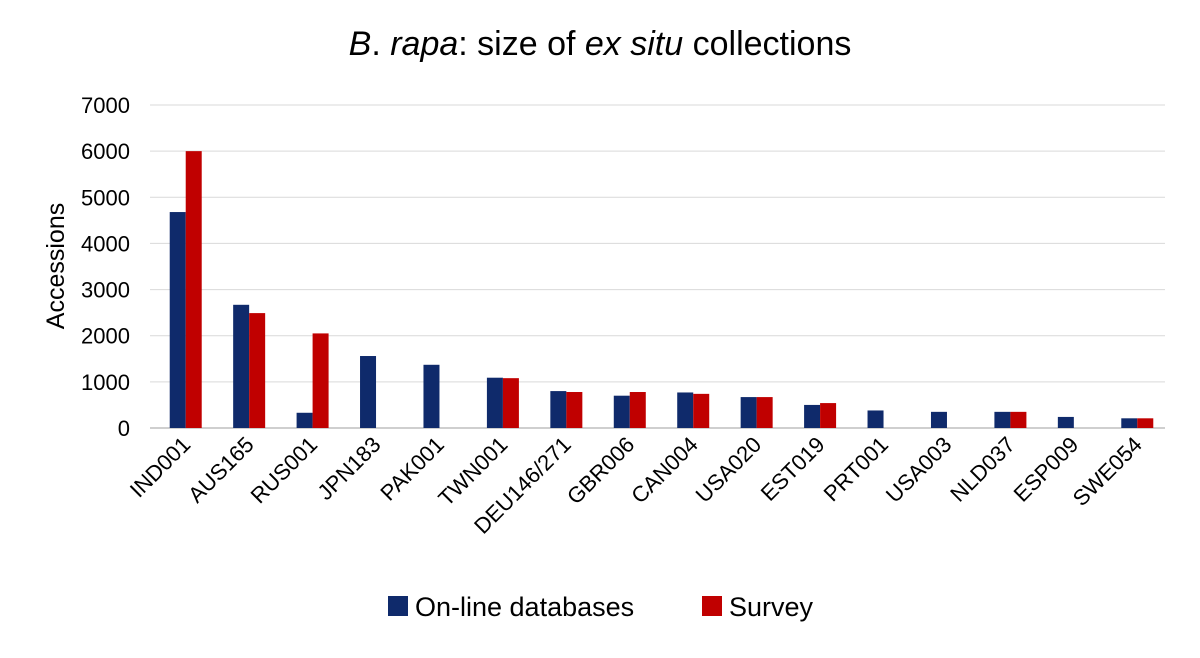  What do you see at coordinates (221, 470) in the screenshot?
I see `x-tick-label: AUS165` at bounding box center [221, 470].